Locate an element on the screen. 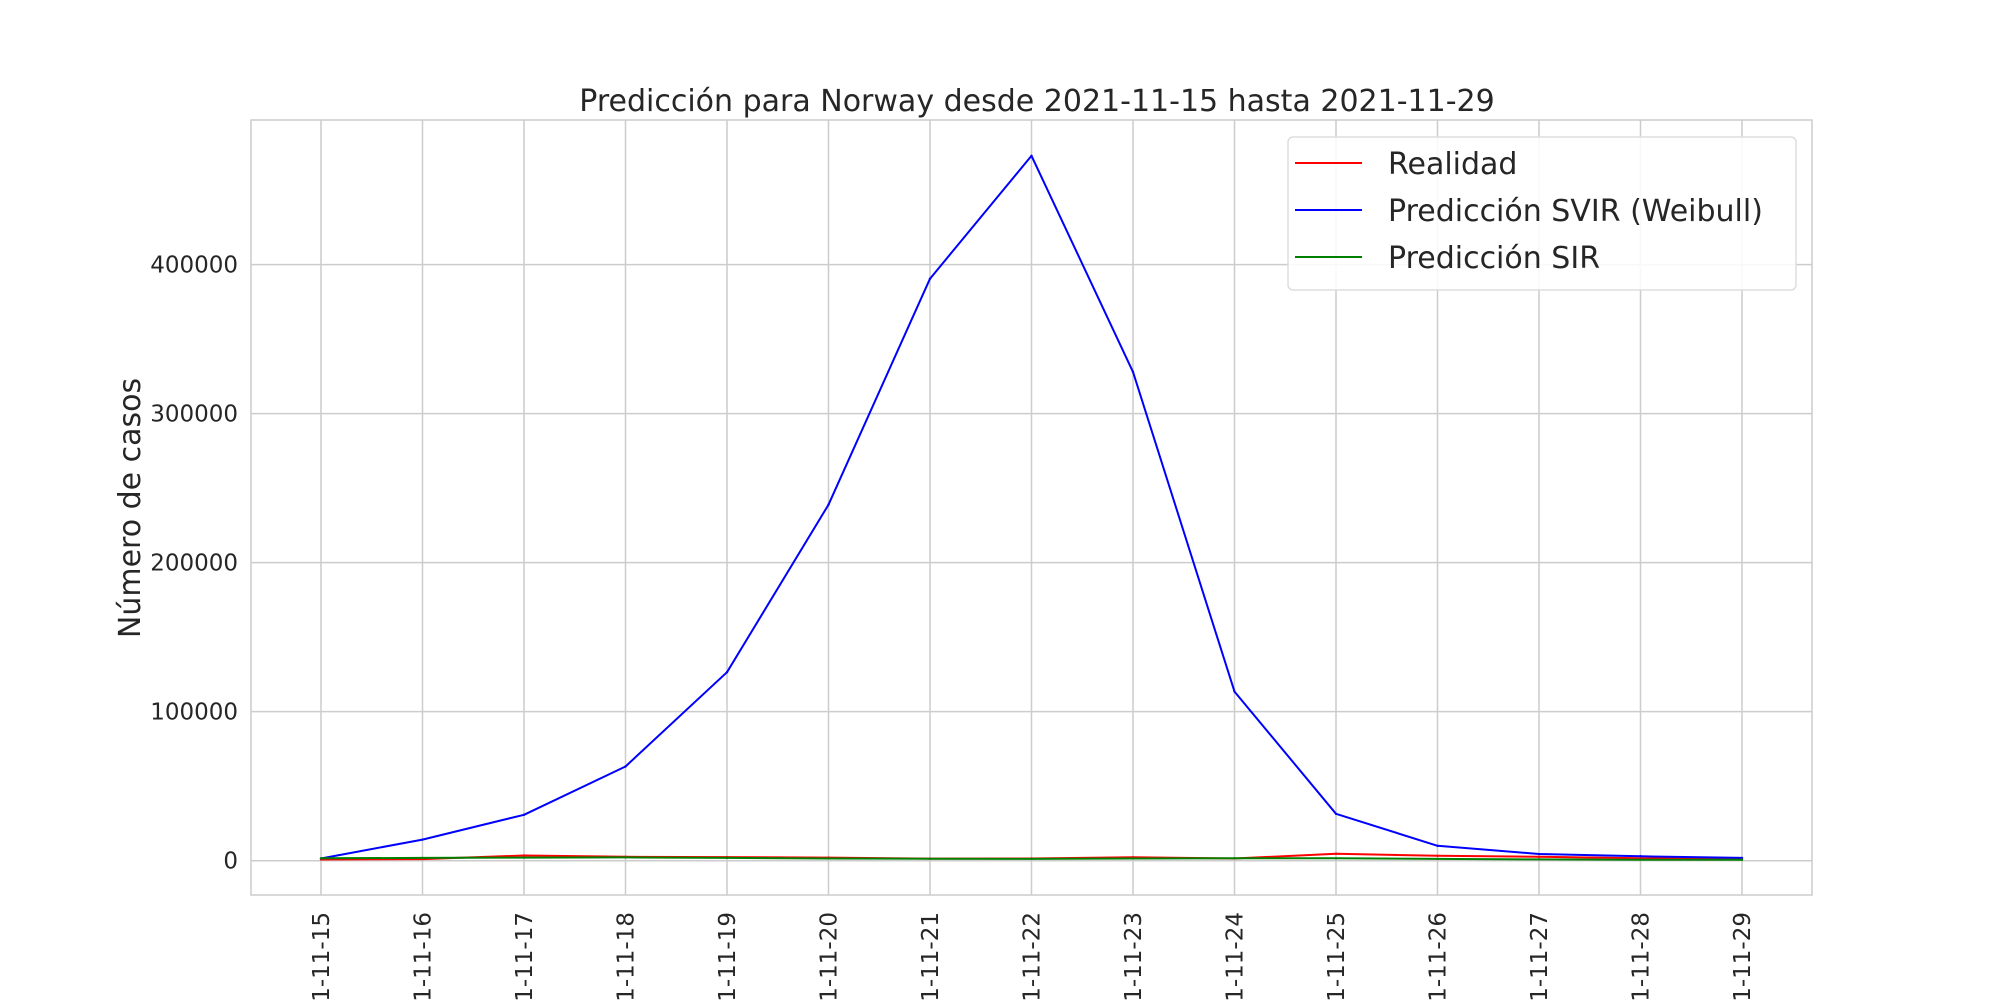  x-tick-label: 2021-11-27 is located at coordinates (1540, 956).